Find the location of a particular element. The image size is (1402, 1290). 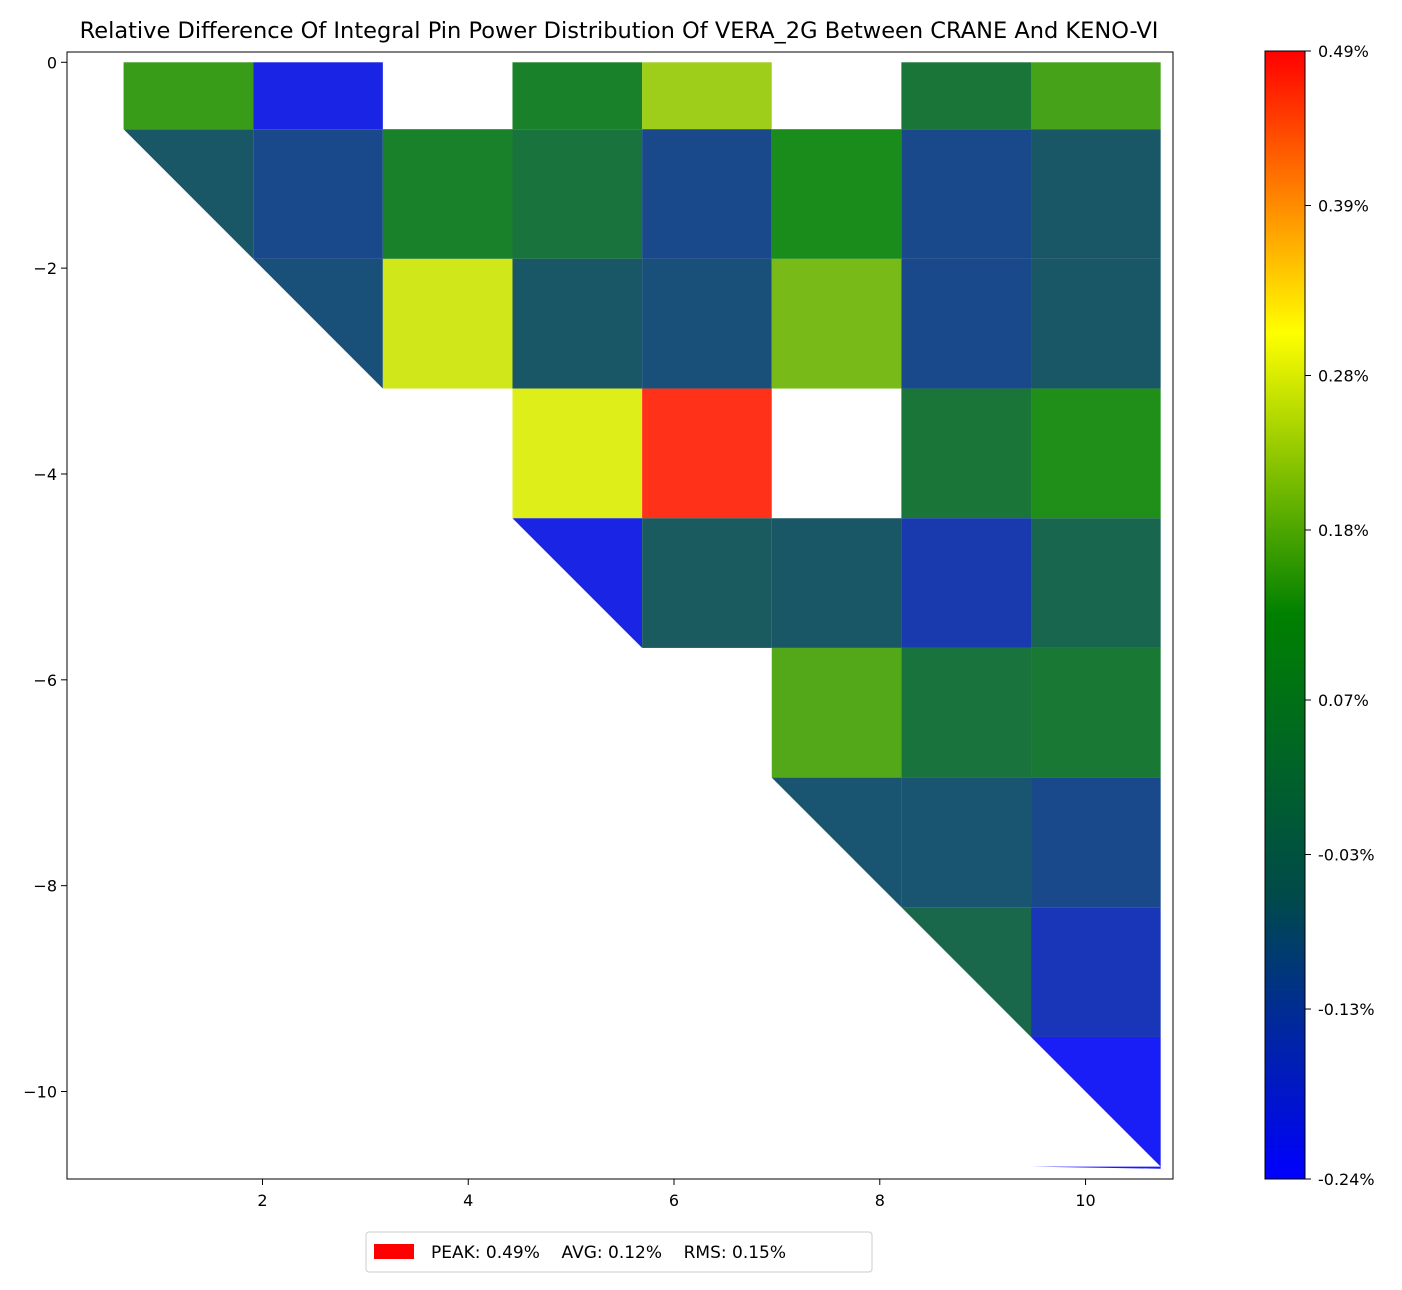

heatmap-cell-r9-c7 is located at coordinates (1096, 1167).